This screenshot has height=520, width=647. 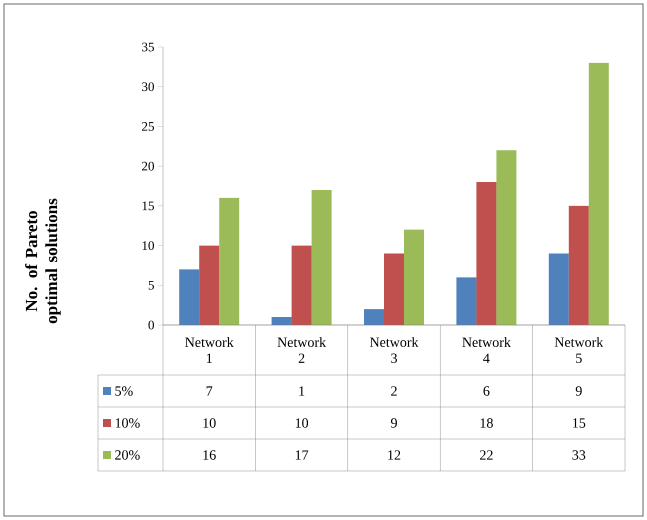 I want to click on x-tick-label: Network 1, so click(x=209, y=350).